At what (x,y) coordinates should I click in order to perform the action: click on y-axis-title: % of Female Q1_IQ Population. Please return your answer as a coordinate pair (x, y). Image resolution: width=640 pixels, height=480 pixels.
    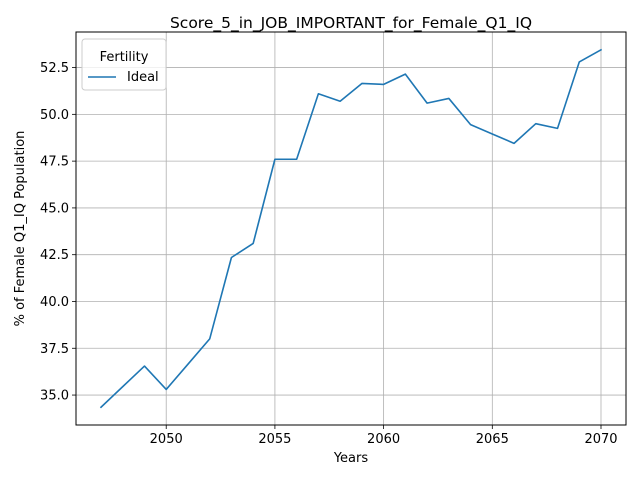
    Looking at the image, I should click on (20, 229).